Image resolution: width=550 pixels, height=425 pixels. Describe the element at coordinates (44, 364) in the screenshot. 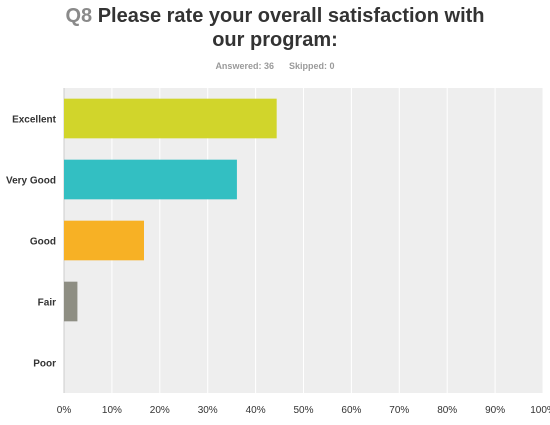

I see `category-label: Poor` at that location.